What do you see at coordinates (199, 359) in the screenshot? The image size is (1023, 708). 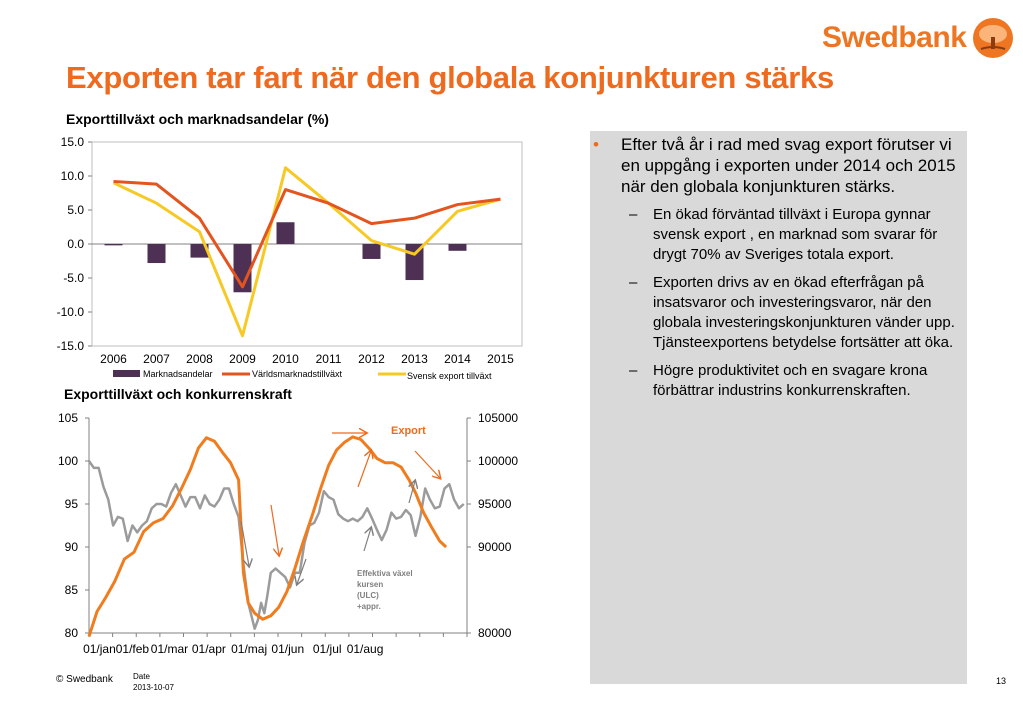 I see `x-tick-label: 2008` at bounding box center [199, 359].